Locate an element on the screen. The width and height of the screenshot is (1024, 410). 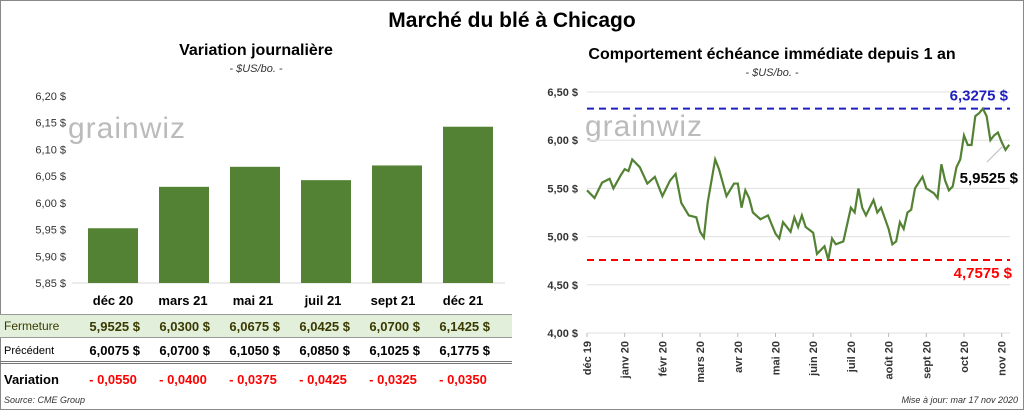
table-cell: 6,1050 $ is located at coordinates (254, 350).